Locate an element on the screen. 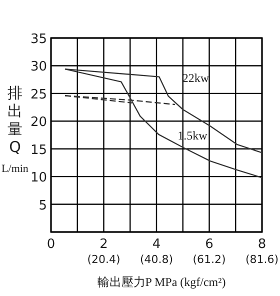 The height and width of the screenshot is (296, 280). x-axis-title: 輸出壓力P MPa (kgf/cm²) is located at coordinates (161, 282).